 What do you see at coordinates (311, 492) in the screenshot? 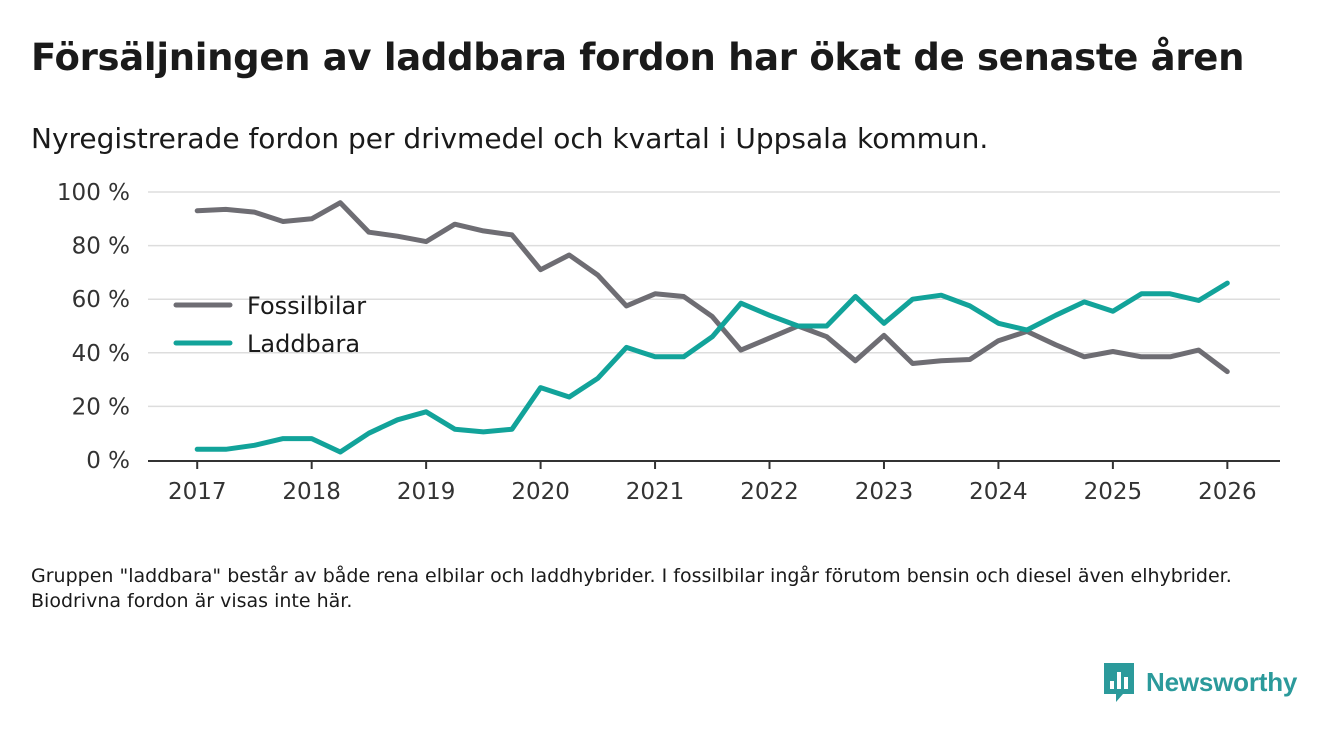
I see `x-tick-label: 2018` at bounding box center [311, 492].